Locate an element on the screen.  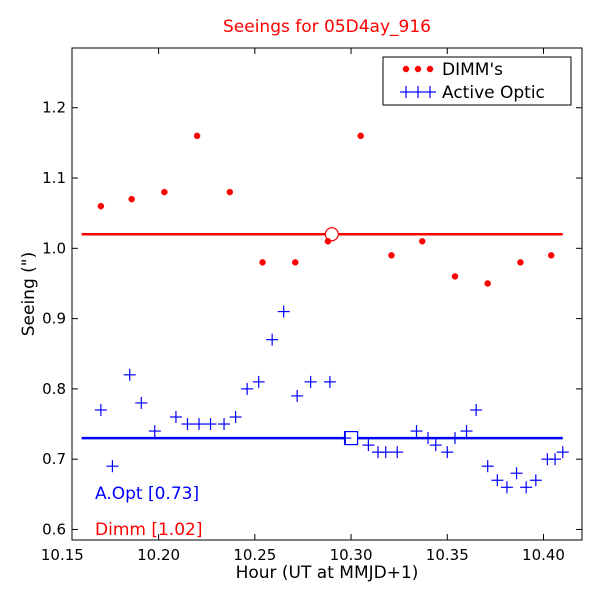
legend-label-dimm: DIMM's is located at coordinates (472, 70).